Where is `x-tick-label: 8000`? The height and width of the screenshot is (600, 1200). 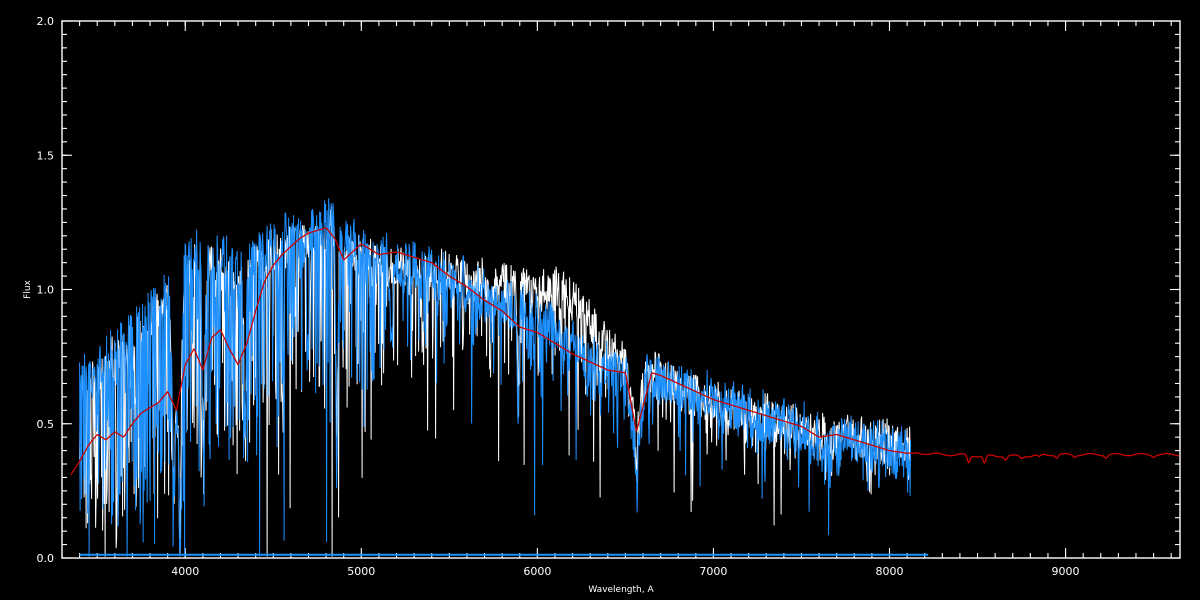
x-tick-label: 8000 is located at coordinates (889, 571).